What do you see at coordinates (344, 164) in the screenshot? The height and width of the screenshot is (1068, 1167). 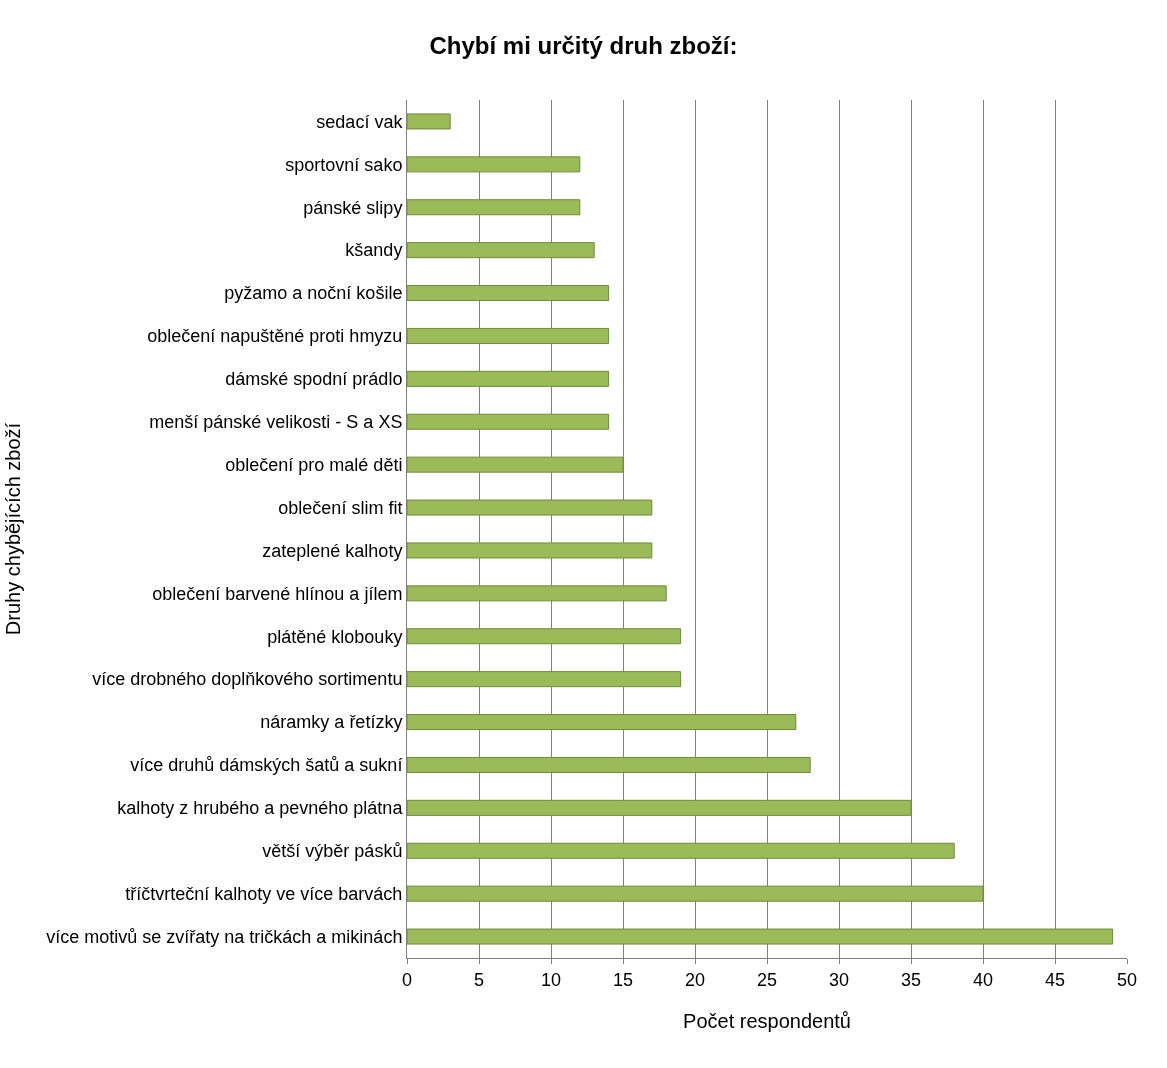 I see `y-tick-label: sportovní sako` at bounding box center [344, 164].